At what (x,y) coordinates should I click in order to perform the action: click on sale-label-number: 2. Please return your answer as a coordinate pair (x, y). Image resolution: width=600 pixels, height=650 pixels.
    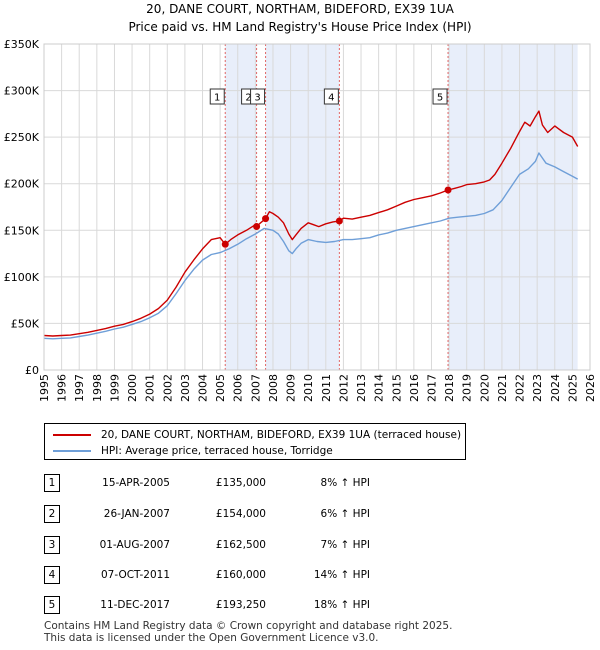
    Looking at the image, I should click on (248, 98).